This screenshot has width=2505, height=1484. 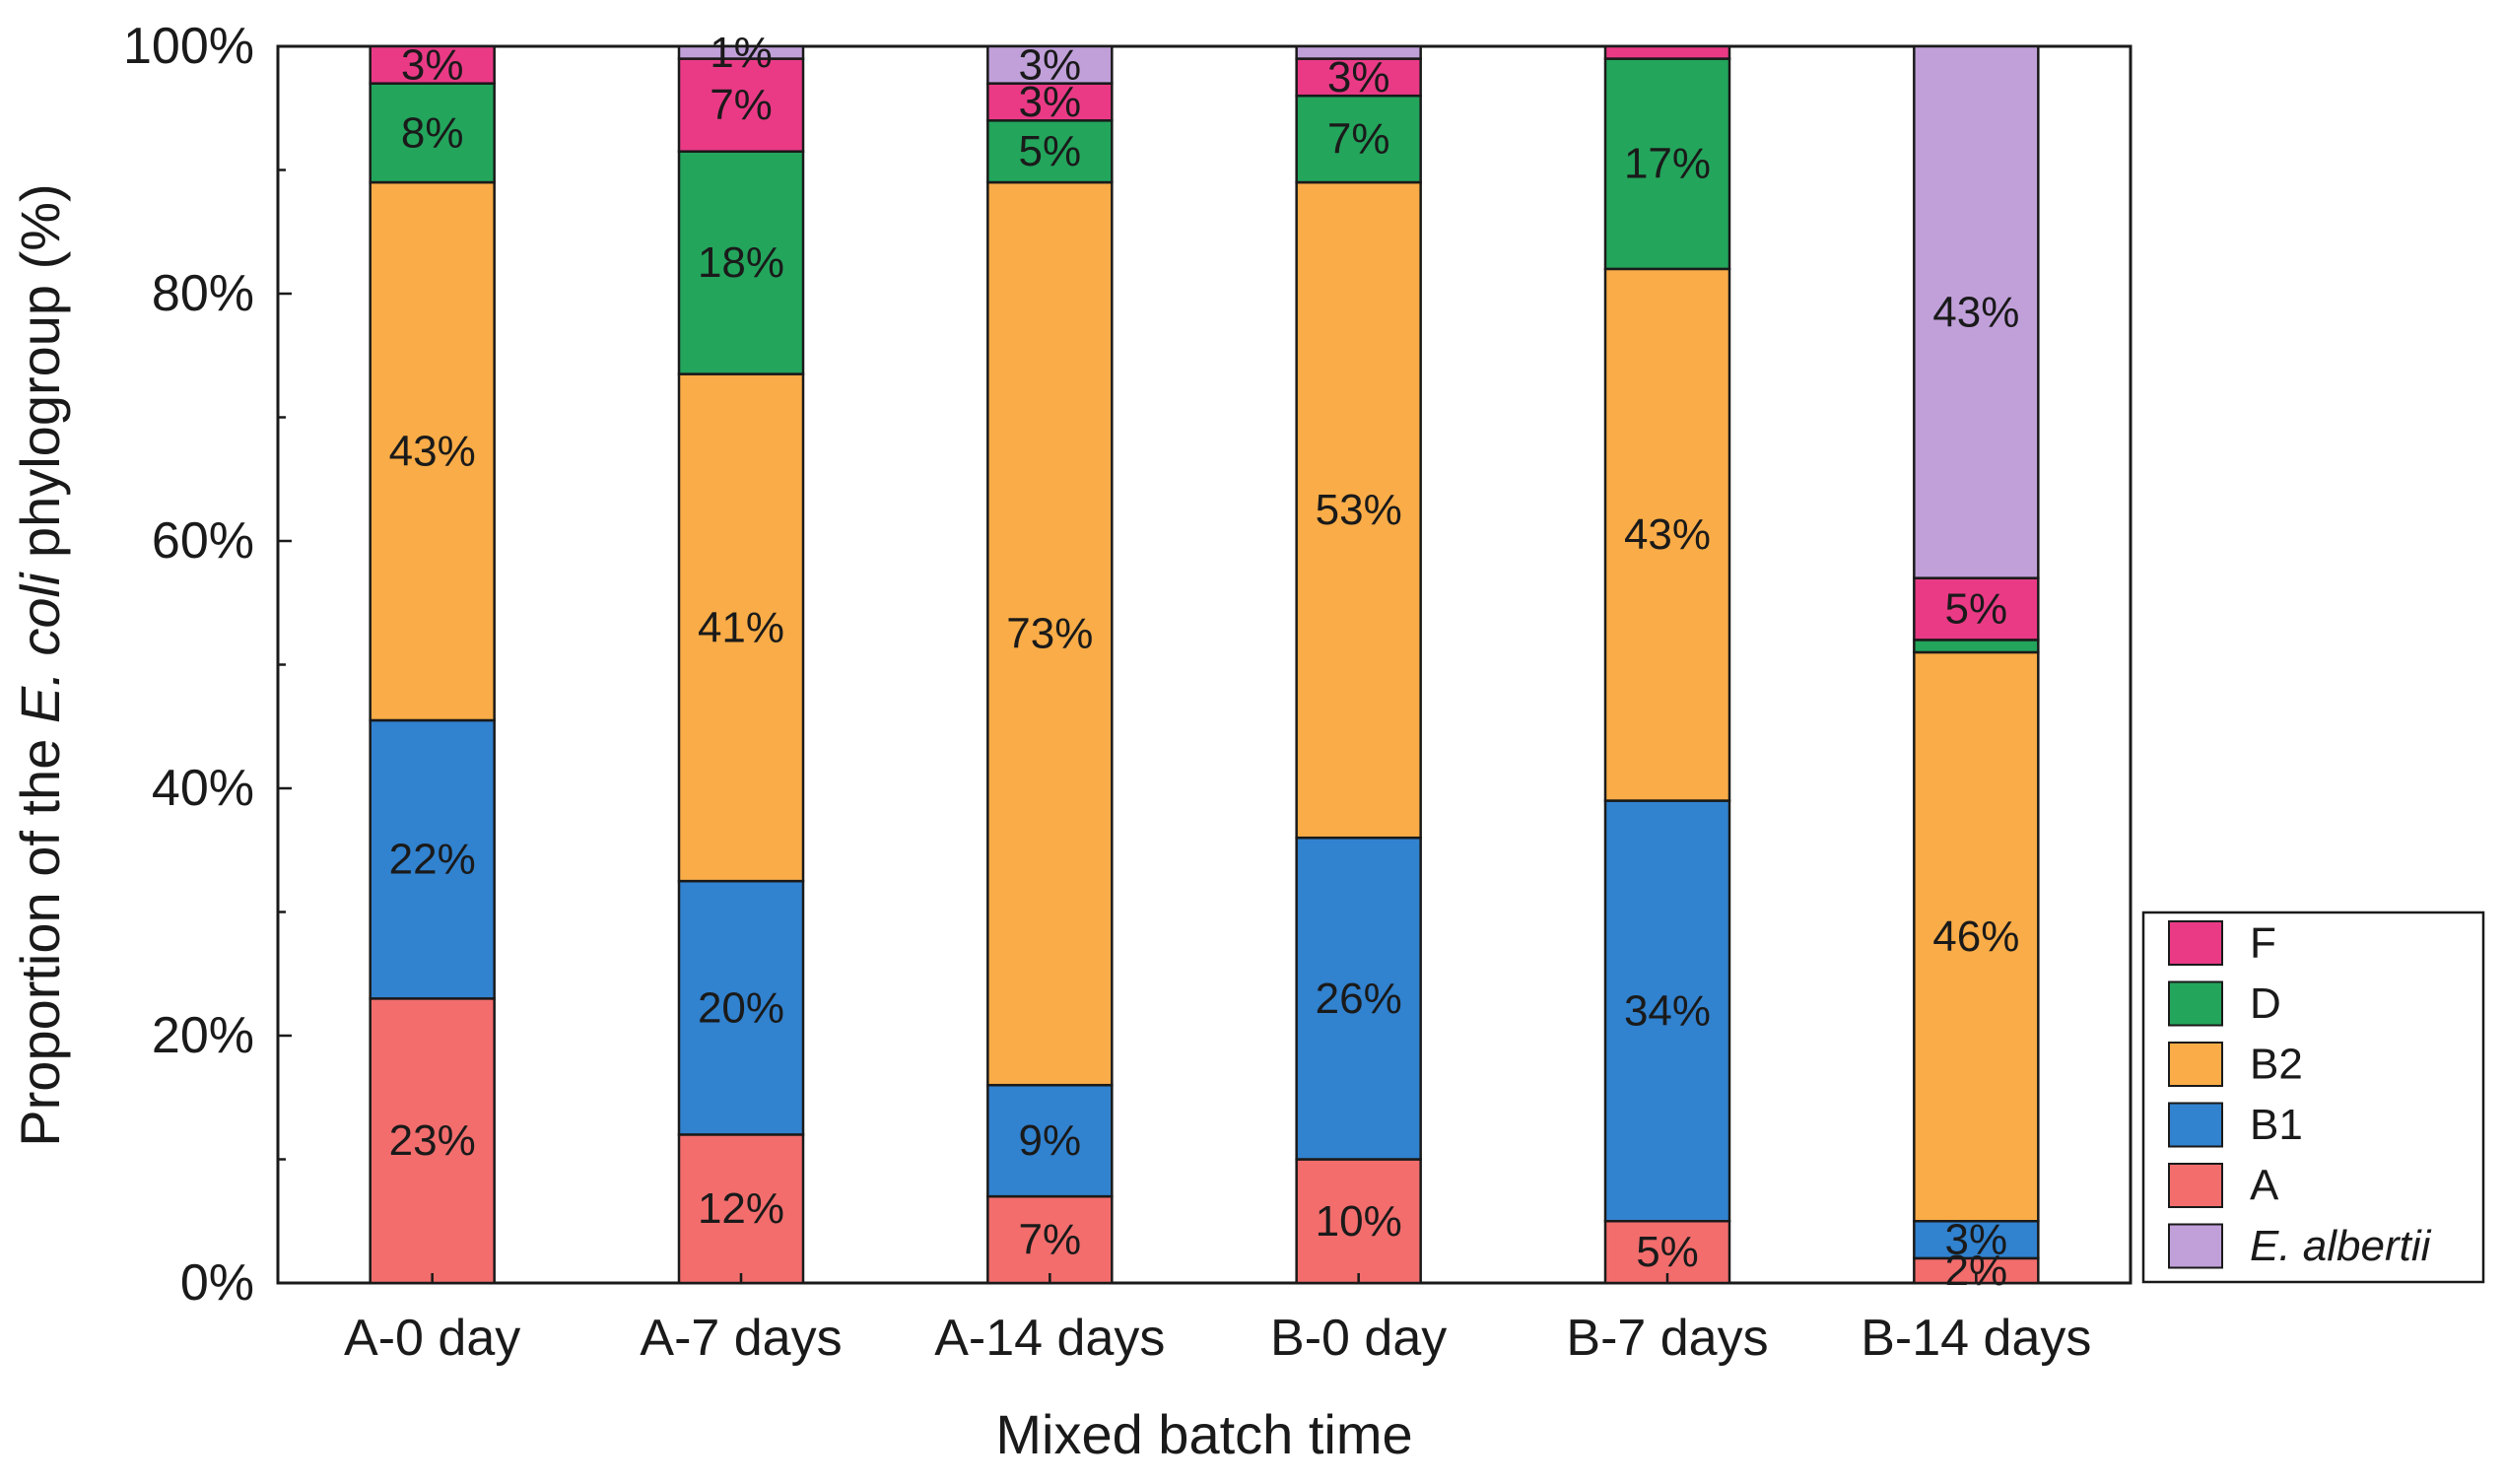 What do you see at coordinates (40, 647) in the screenshot?
I see `y-axis-title-italic: E. coli` at bounding box center [40, 647].